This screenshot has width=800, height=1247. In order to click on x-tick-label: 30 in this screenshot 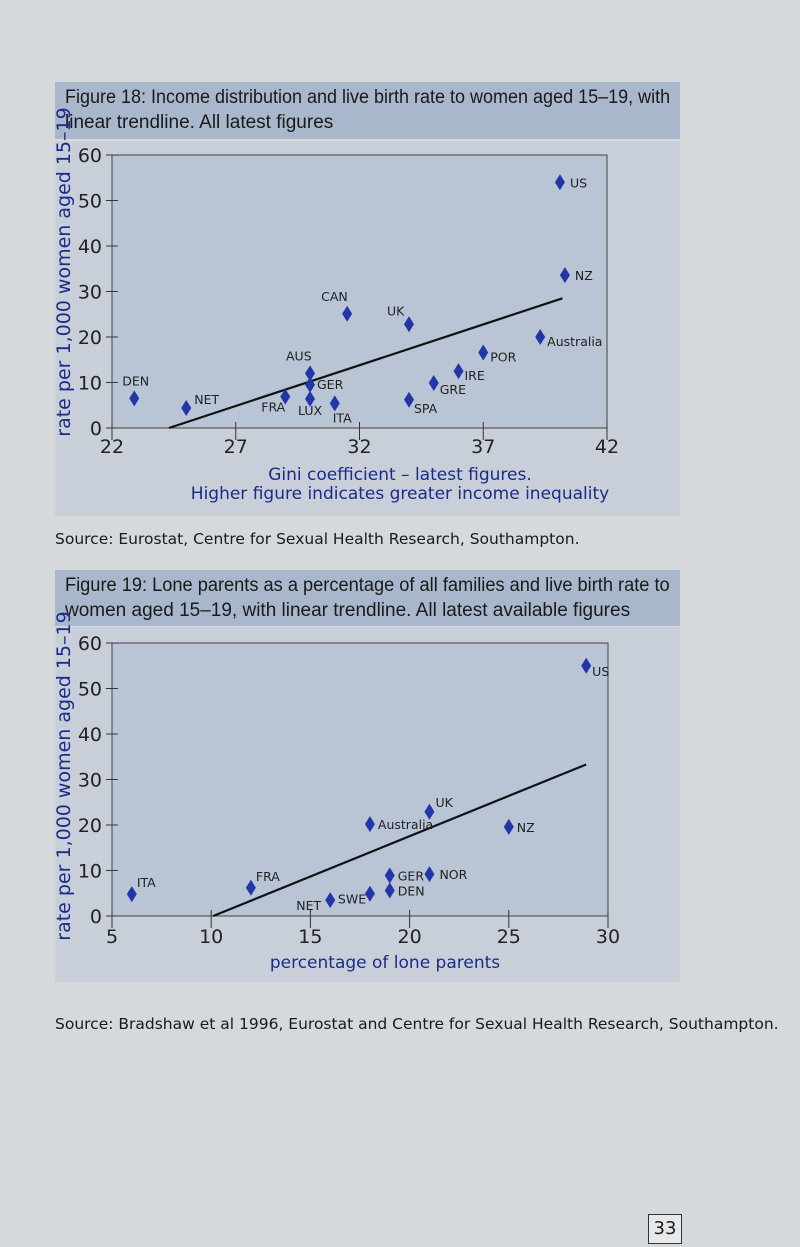, I will do `click(608, 937)`.